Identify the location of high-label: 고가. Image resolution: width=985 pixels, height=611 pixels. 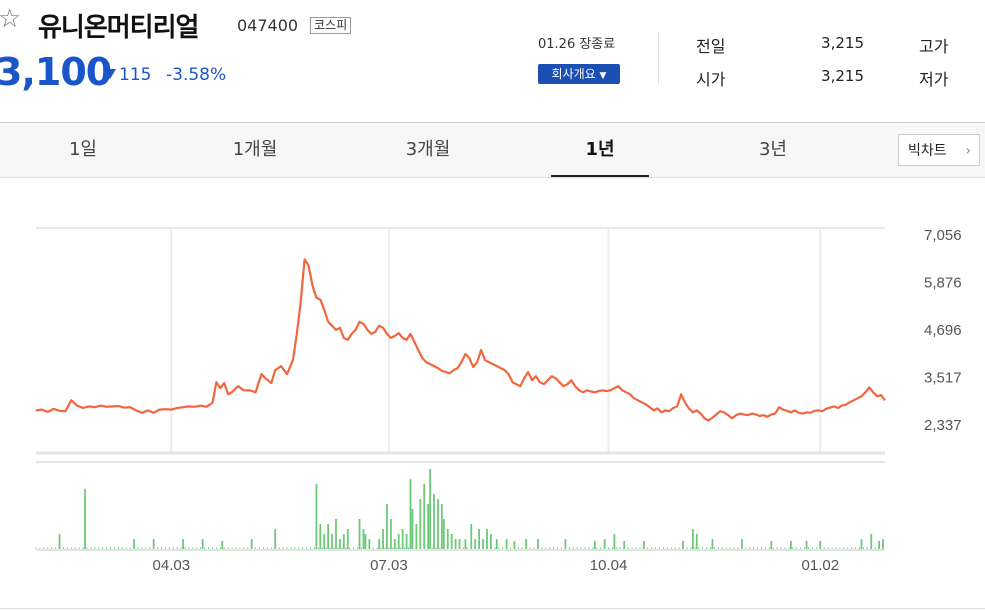
(934, 46).